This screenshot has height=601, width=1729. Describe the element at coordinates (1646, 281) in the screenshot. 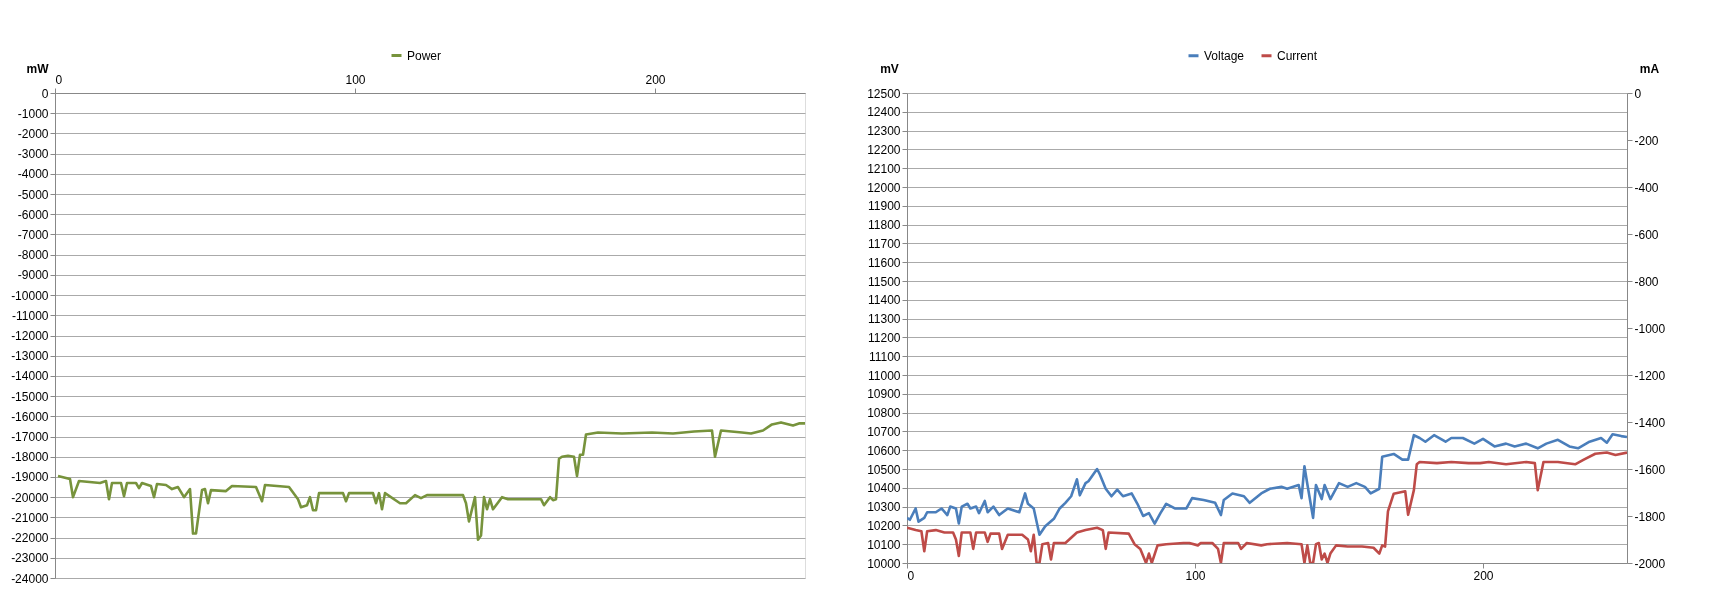

I see `y2-tick-label: -800` at that location.